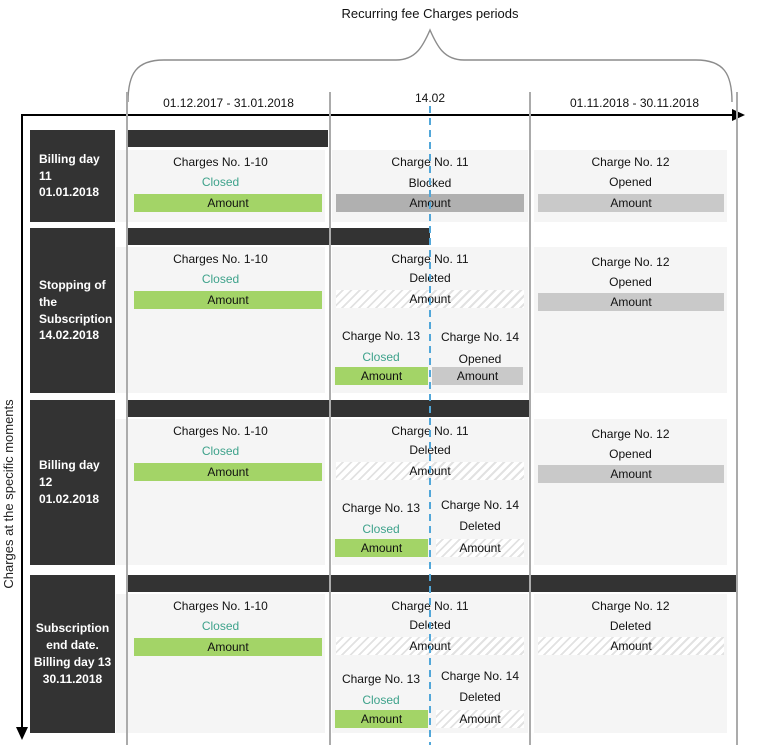 This screenshot has width=757, height=745. What do you see at coordinates (72, 310) in the screenshot?
I see `row-label-stopping-subscription: Stopping of the Subscription 14.02.2018` at bounding box center [72, 310].